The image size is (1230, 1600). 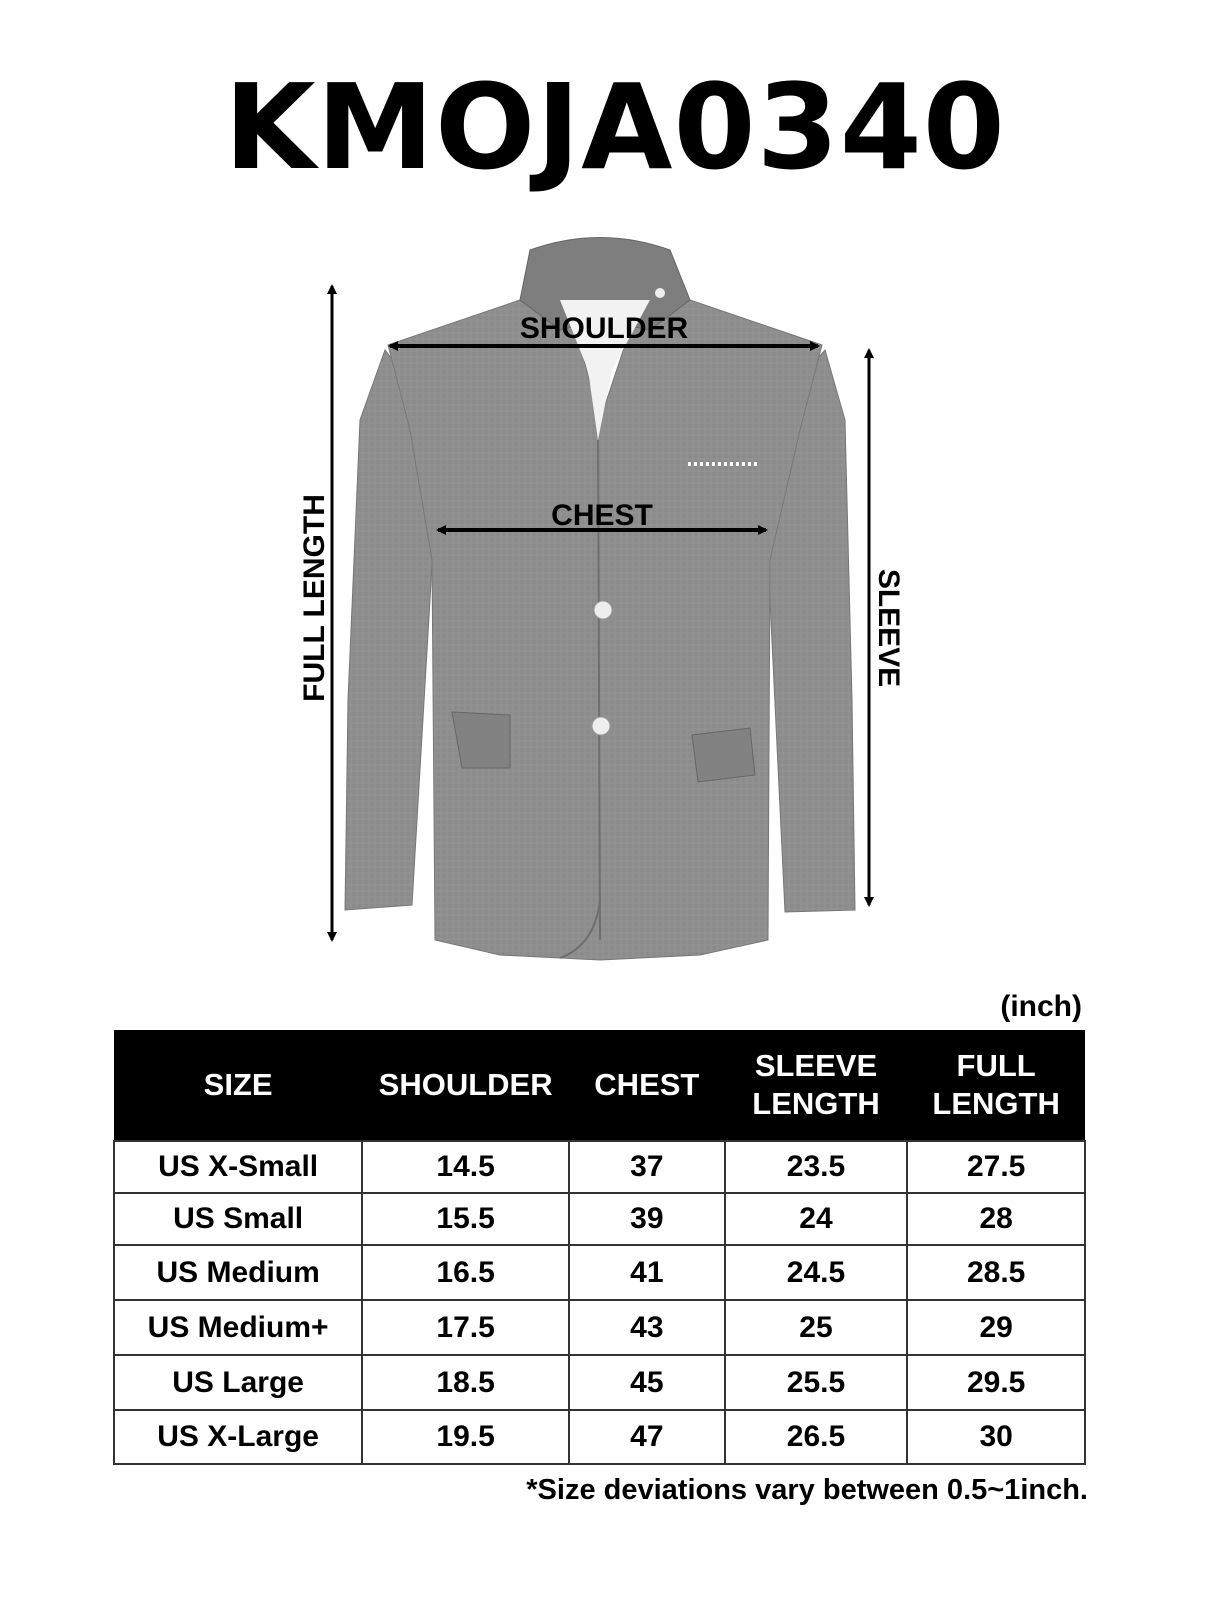 I want to click on table-cell: 14.5, so click(x=466, y=1167).